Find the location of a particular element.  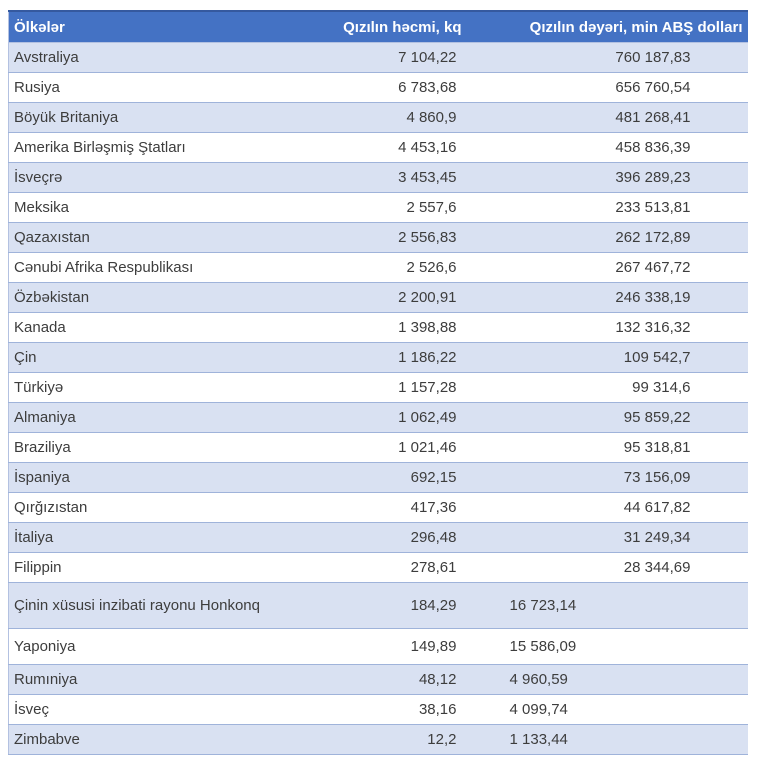

country-cell: Böyük Britaniya is located at coordinates (66, 117).